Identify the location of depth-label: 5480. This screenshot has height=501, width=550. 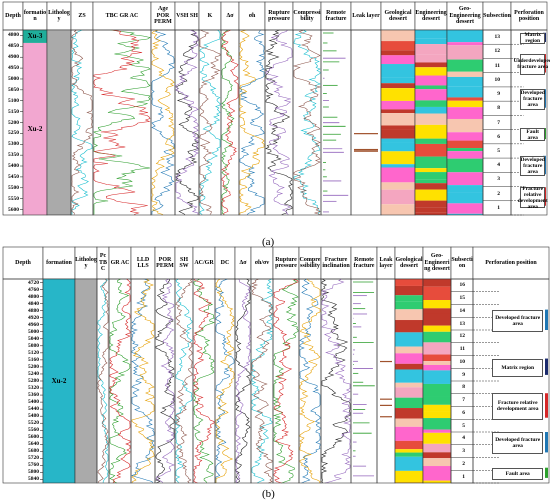
(33, 416).